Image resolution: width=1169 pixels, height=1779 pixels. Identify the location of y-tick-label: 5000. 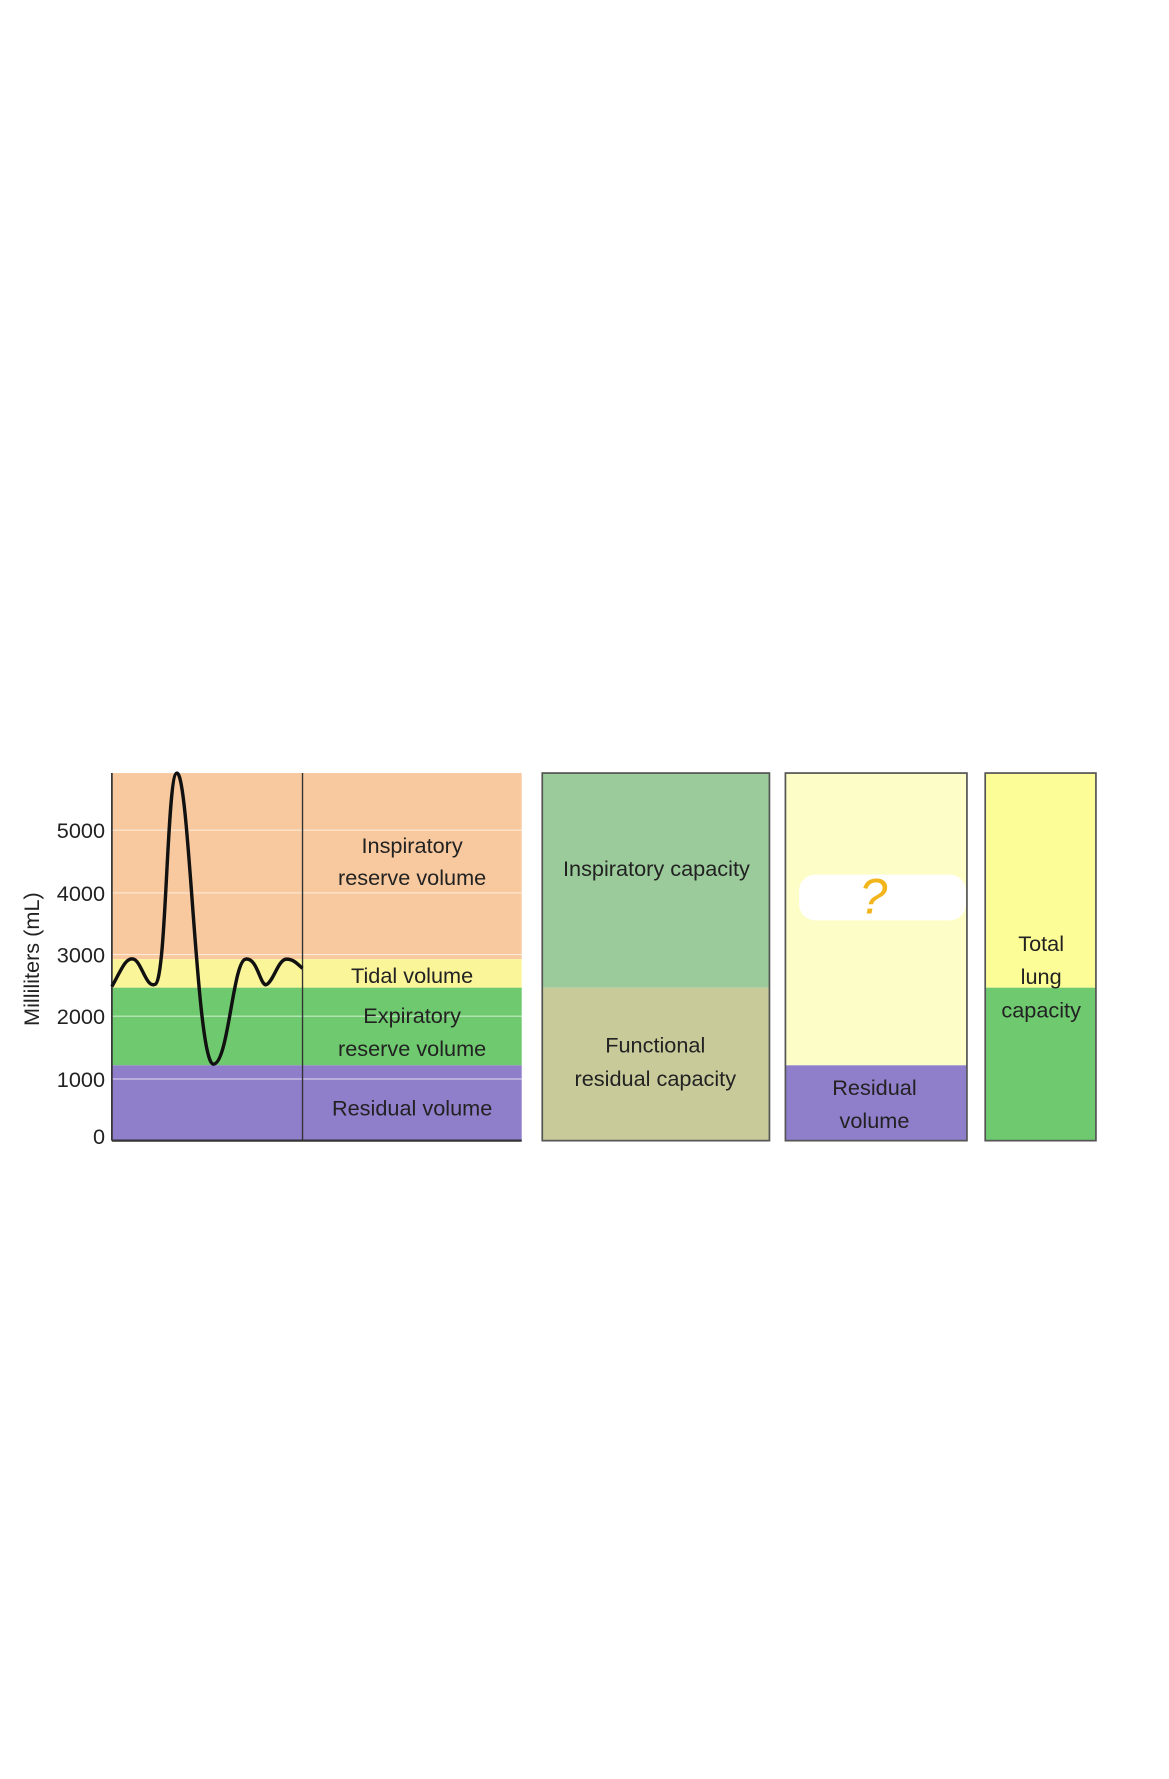
(81, 830).